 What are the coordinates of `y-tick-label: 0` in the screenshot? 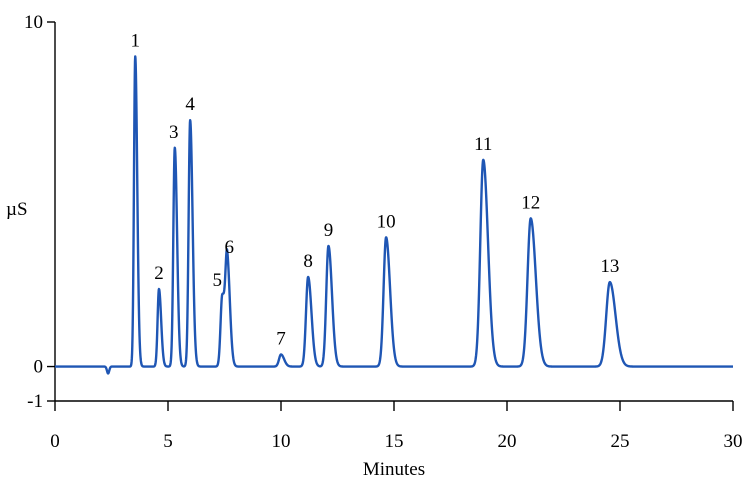 It's located at (39, 367).